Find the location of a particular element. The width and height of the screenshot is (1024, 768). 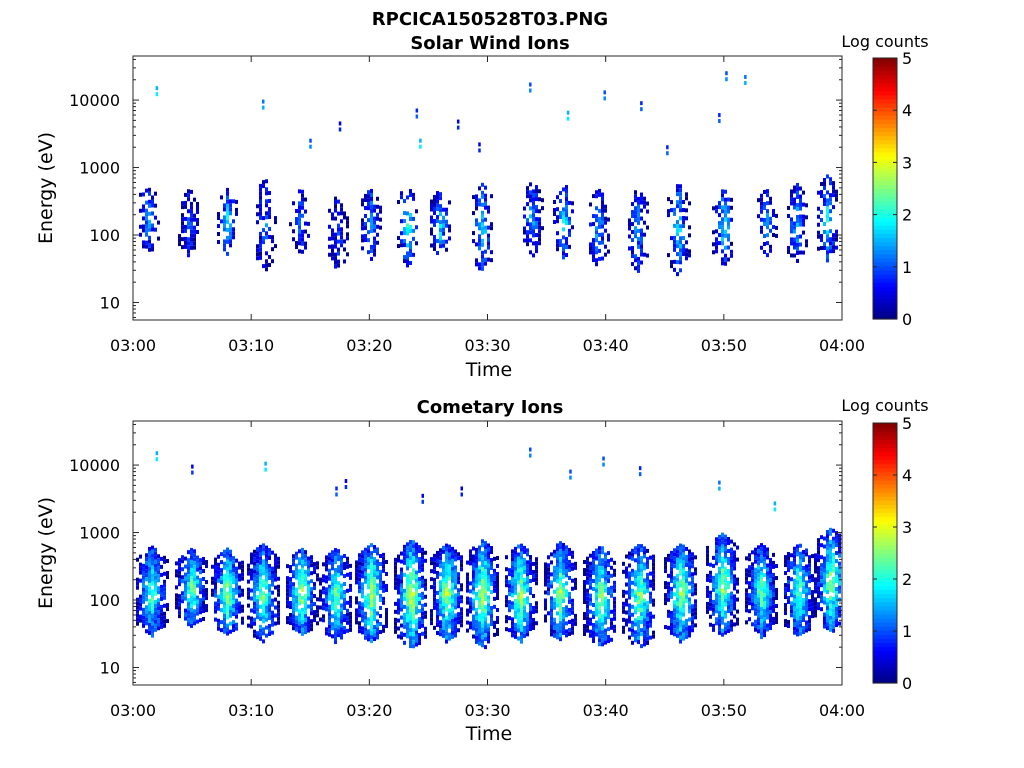

colorbar-label: Log counts is located at coordinates (884, 405).